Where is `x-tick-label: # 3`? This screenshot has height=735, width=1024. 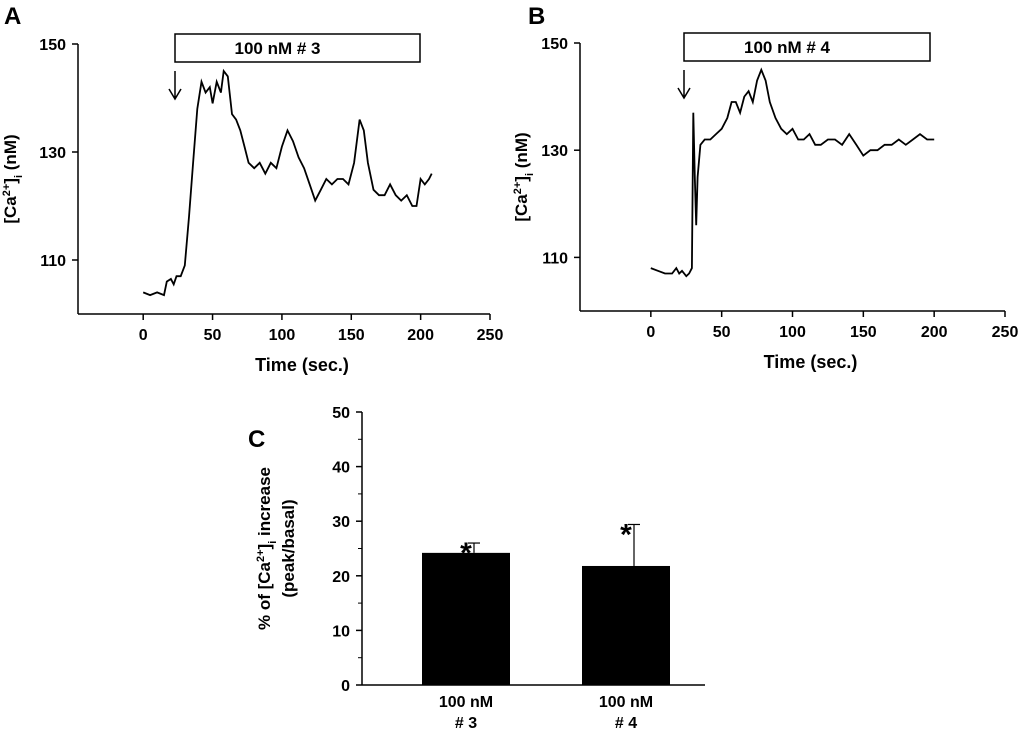
x-tick-label: # 3 is located at coordinates (466, 723).